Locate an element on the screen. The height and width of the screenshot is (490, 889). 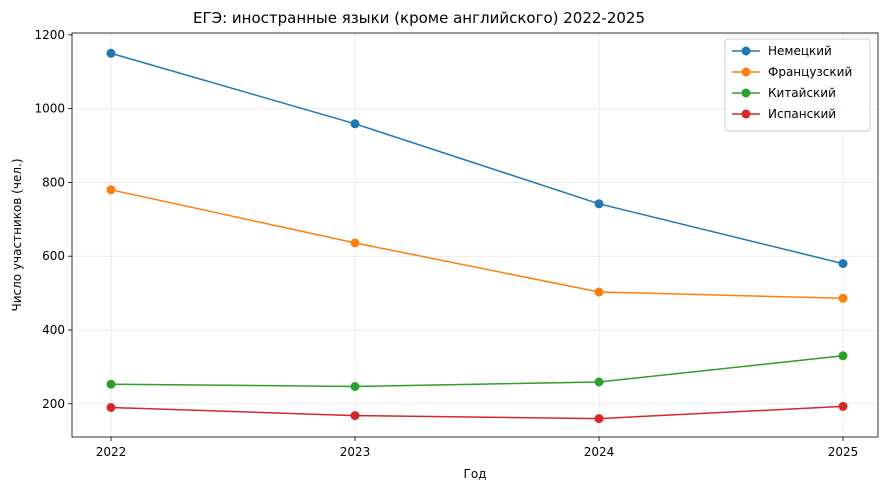
y-axis-label: Число участников (чел.) is located at coordinates (17, 234).